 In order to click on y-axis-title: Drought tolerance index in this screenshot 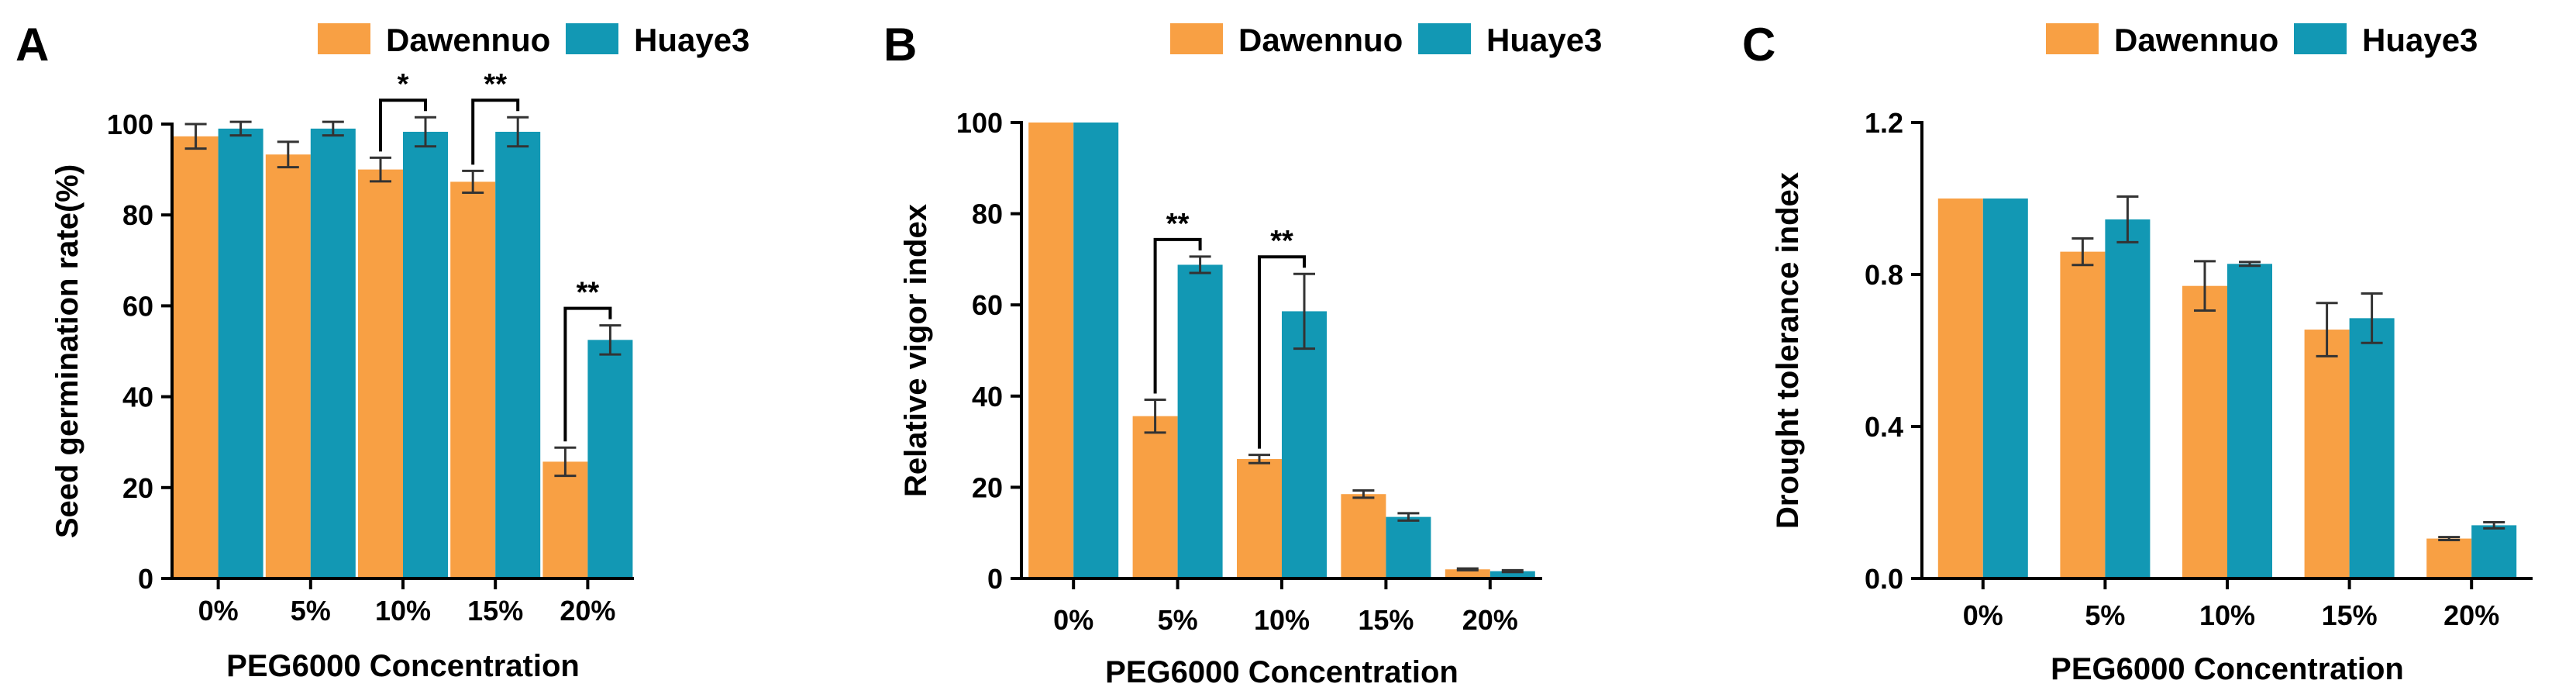, I will do `click(1788, 350)`.